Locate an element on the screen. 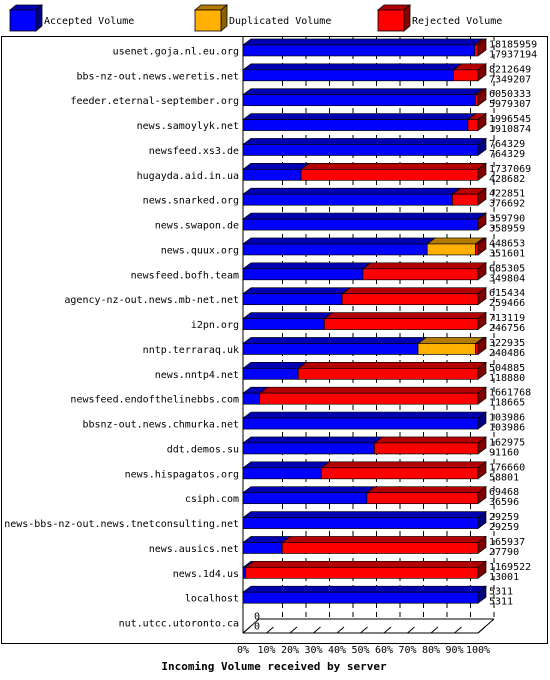 Image resolution: width=550 pixels, height=680 pixels. value-accepted: 17937194 is located at coordinates (513, 54).